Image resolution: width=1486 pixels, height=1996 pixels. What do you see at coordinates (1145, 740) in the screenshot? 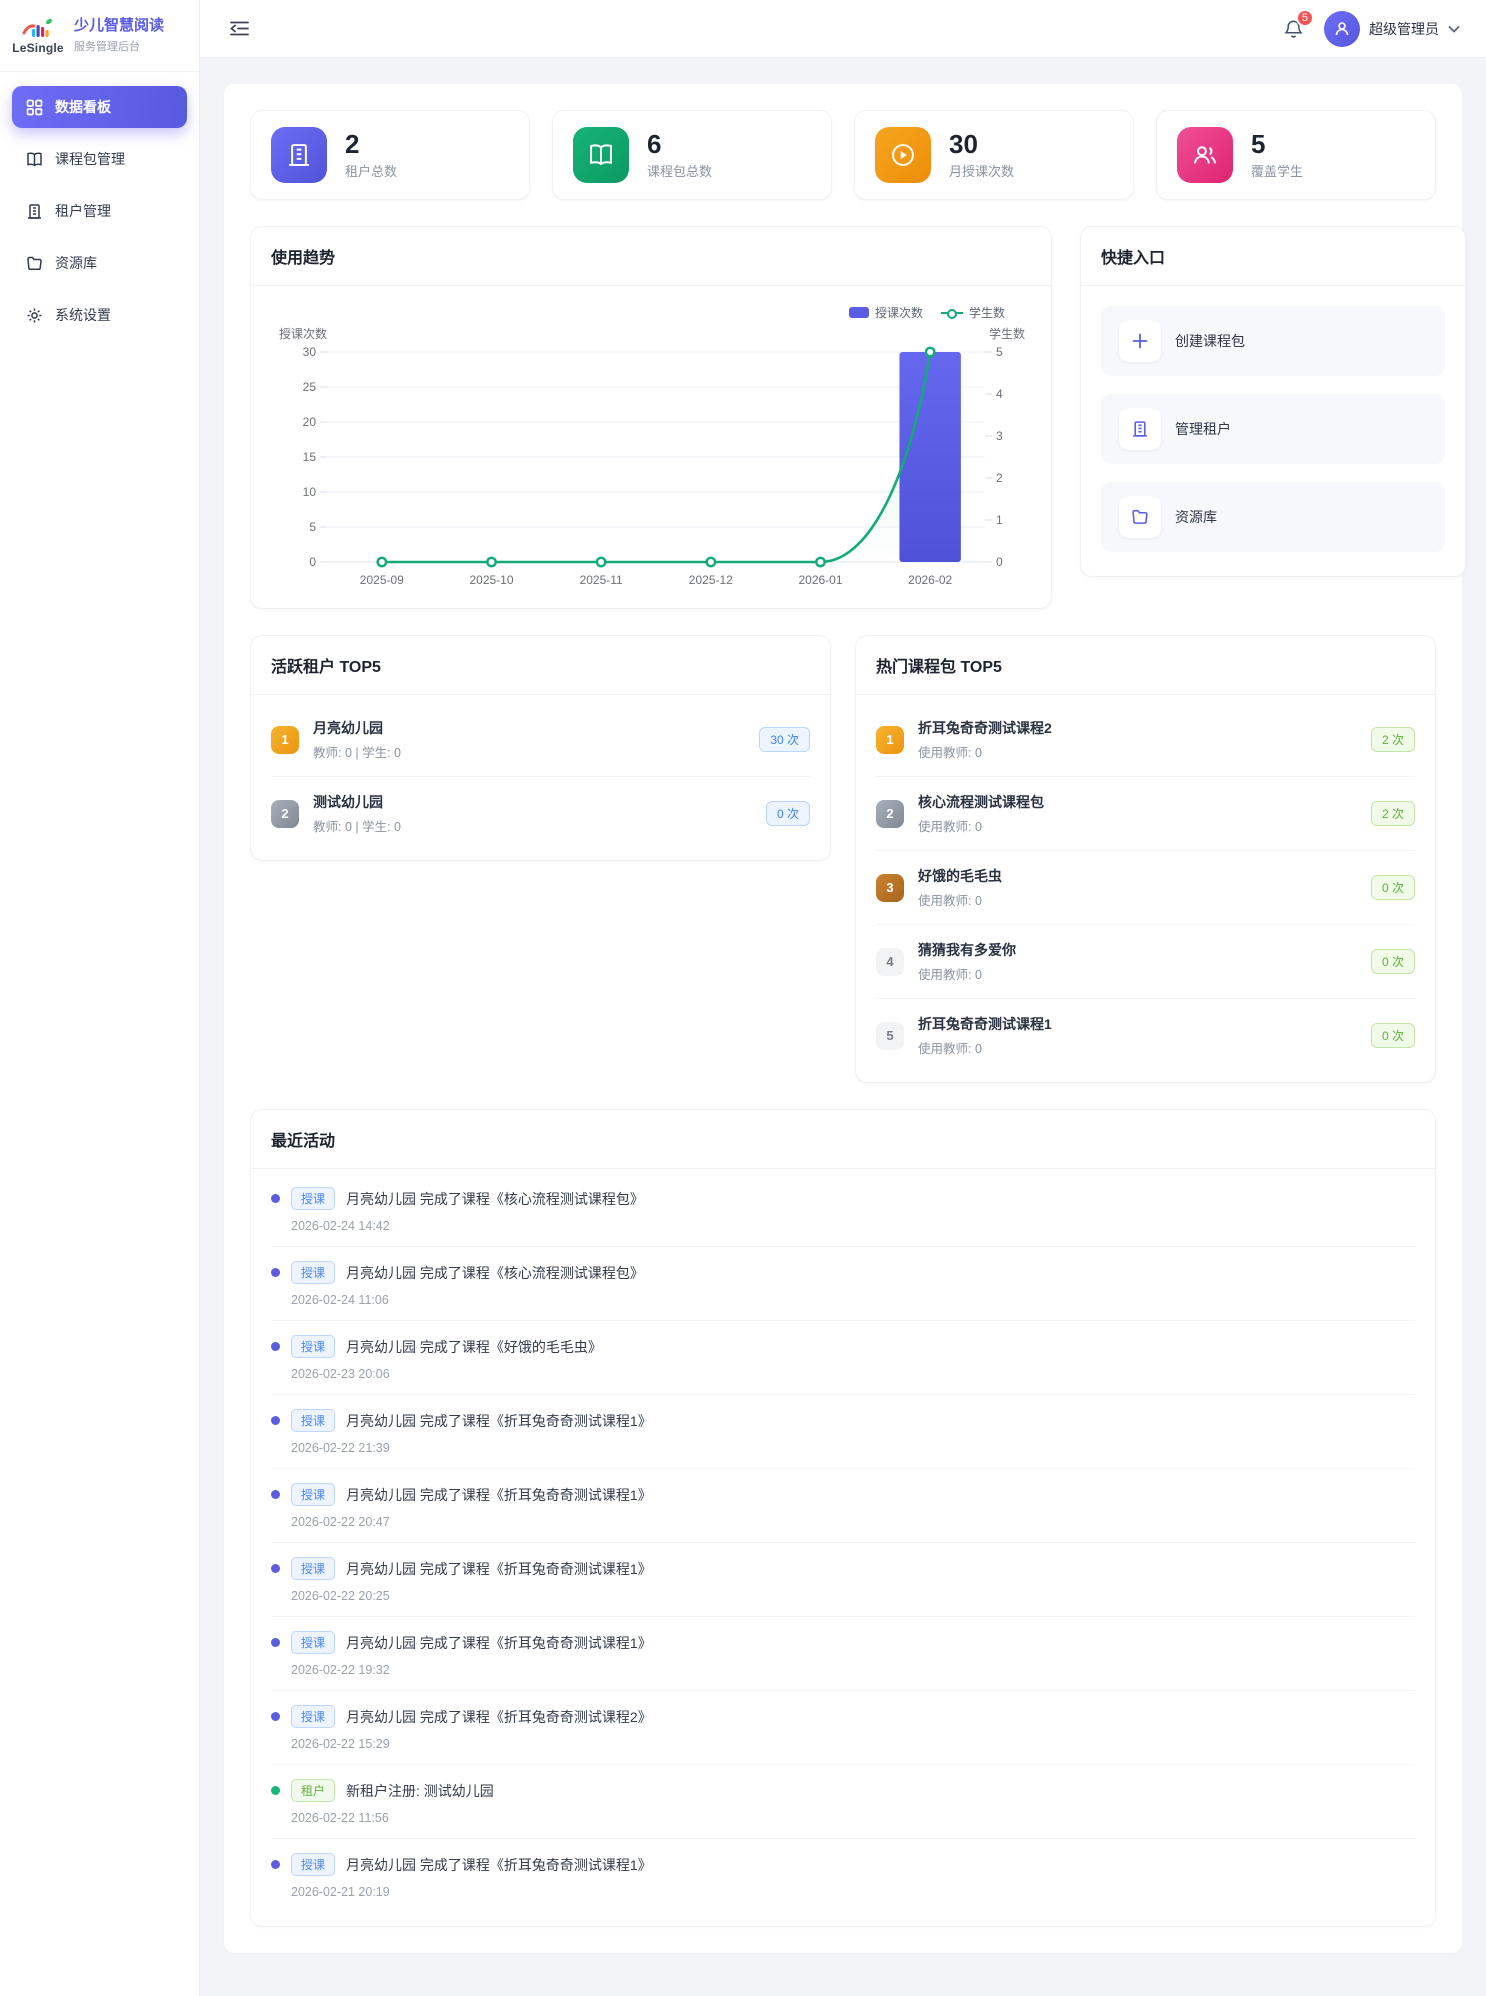
I see `package-row: 1 折耳兔奇奇测试课程2 使用教师: 0 2 次` at bounding box center [1145, 740].